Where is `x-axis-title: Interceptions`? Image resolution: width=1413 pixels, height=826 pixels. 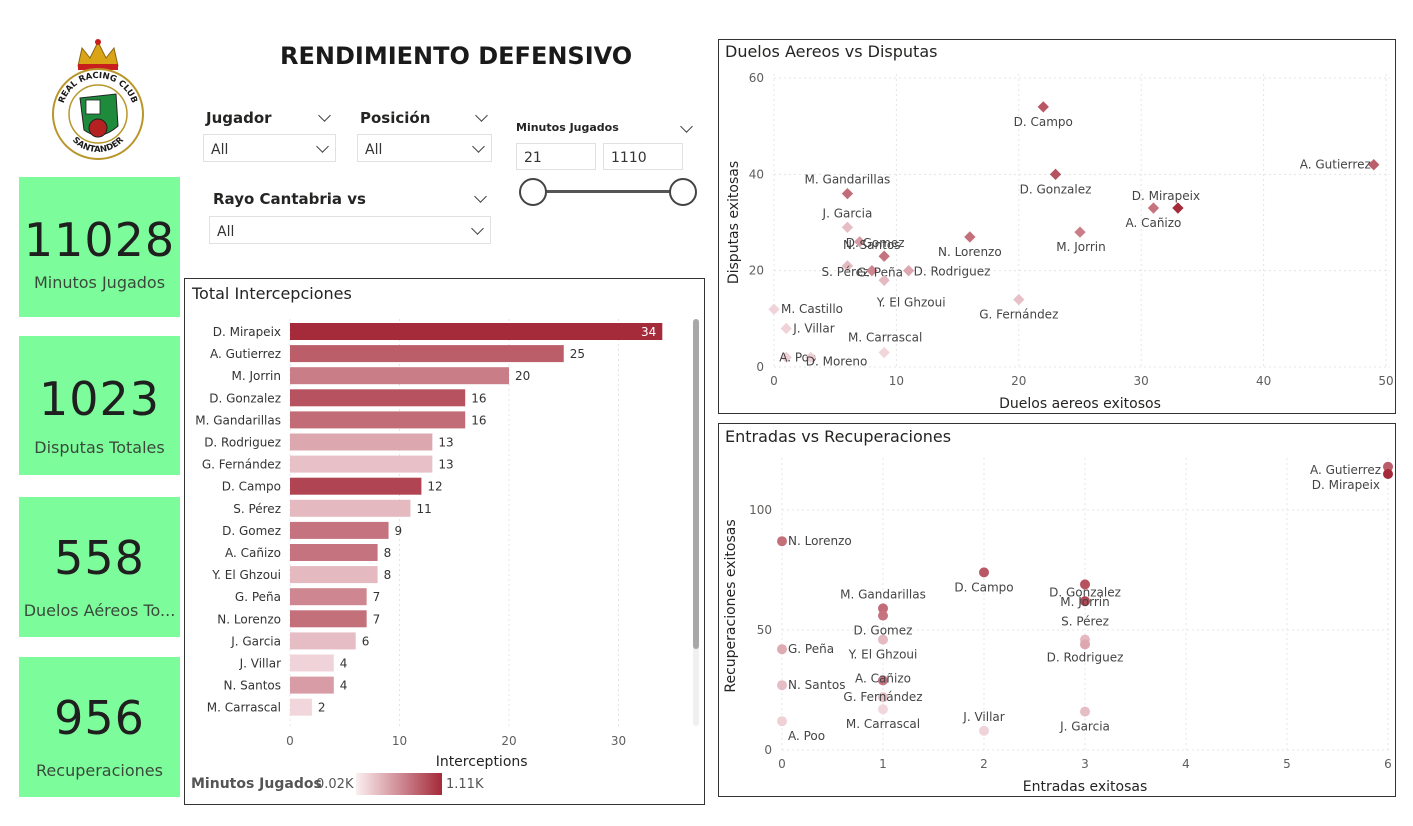
x-axis-title: Interceptions is located at coordinates (482, 762).